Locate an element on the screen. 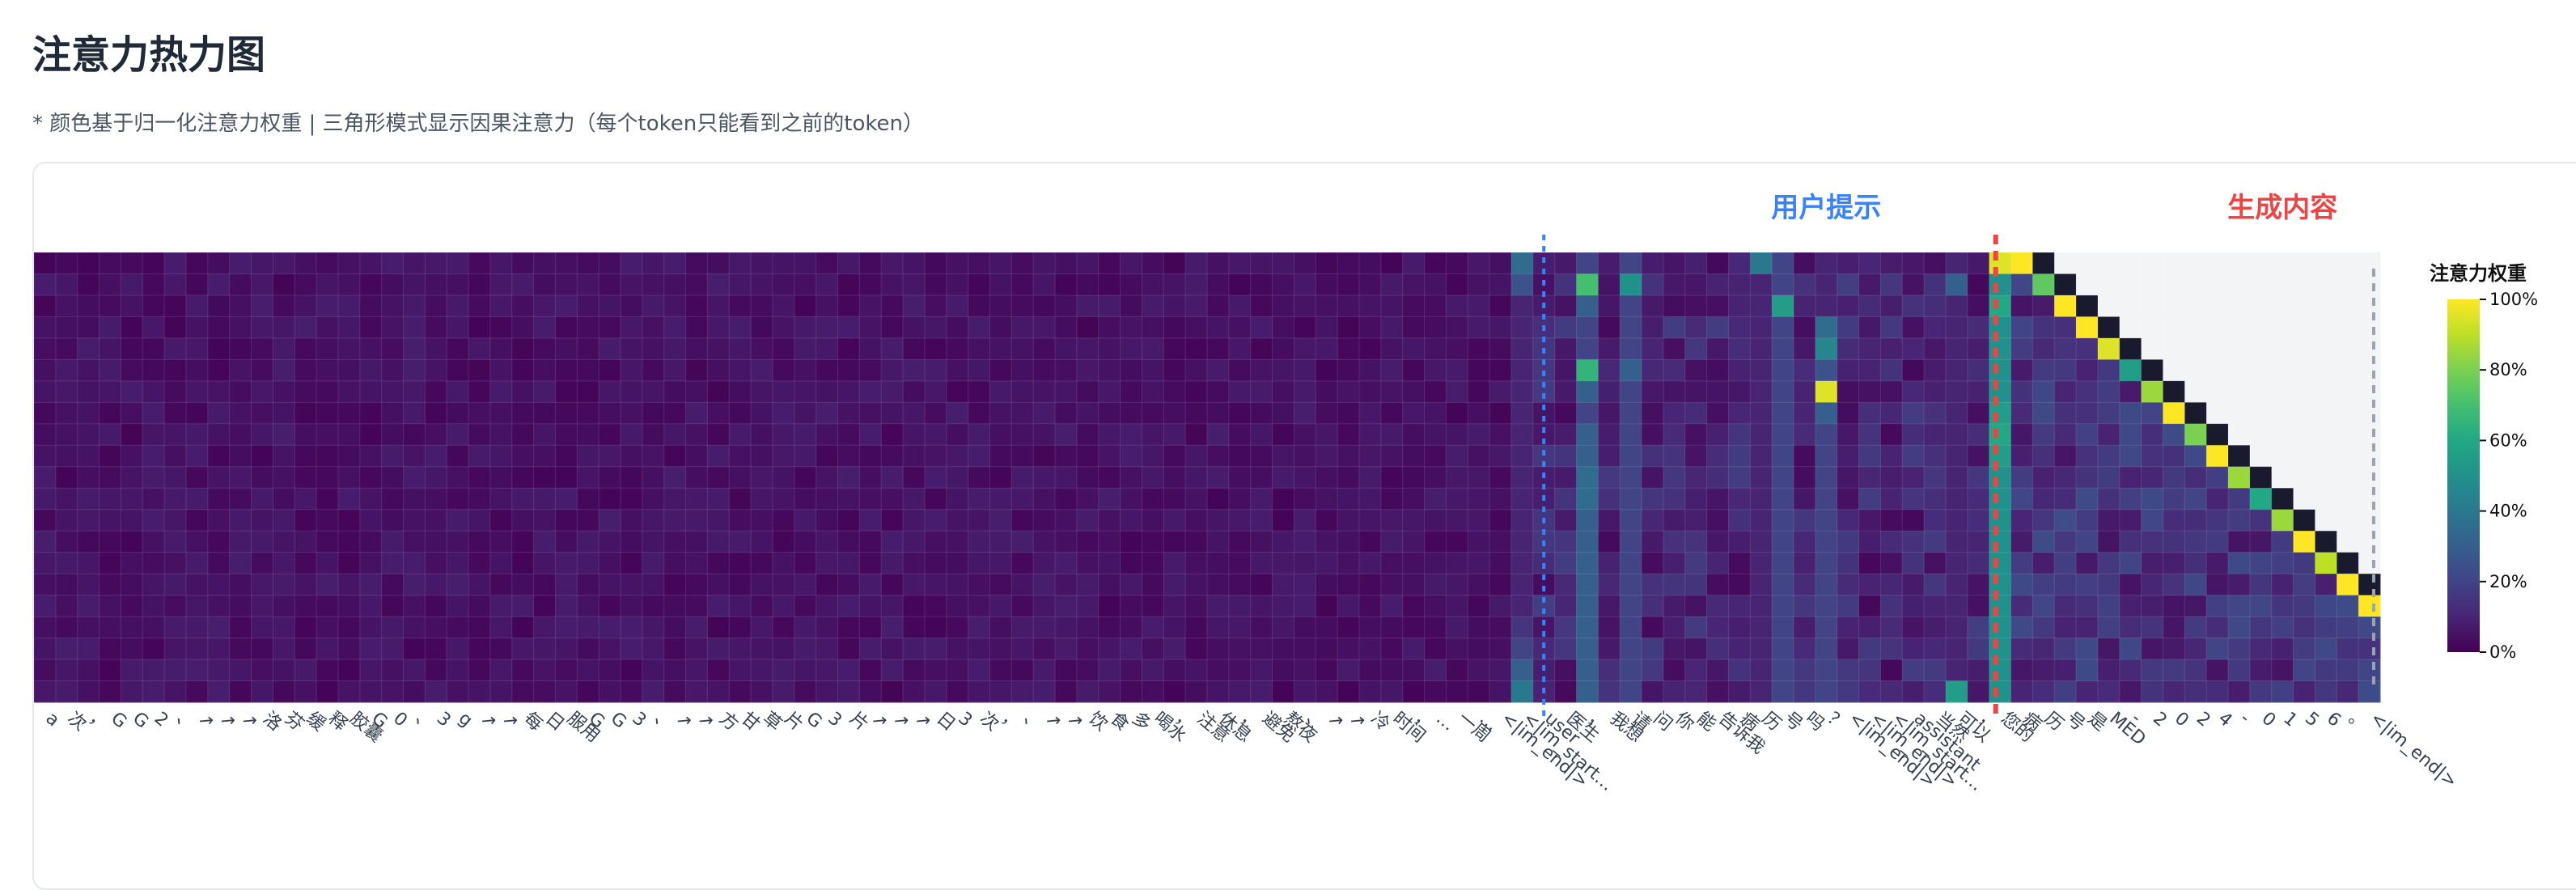  x-tick-label: 3 is located at coordinates (834, 719).